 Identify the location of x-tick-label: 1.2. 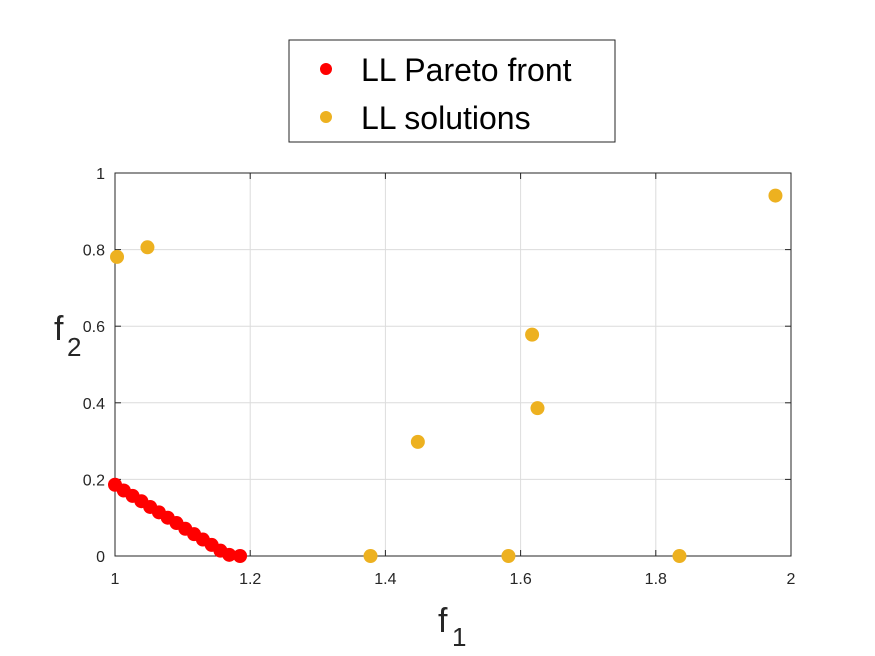
(250, 579).